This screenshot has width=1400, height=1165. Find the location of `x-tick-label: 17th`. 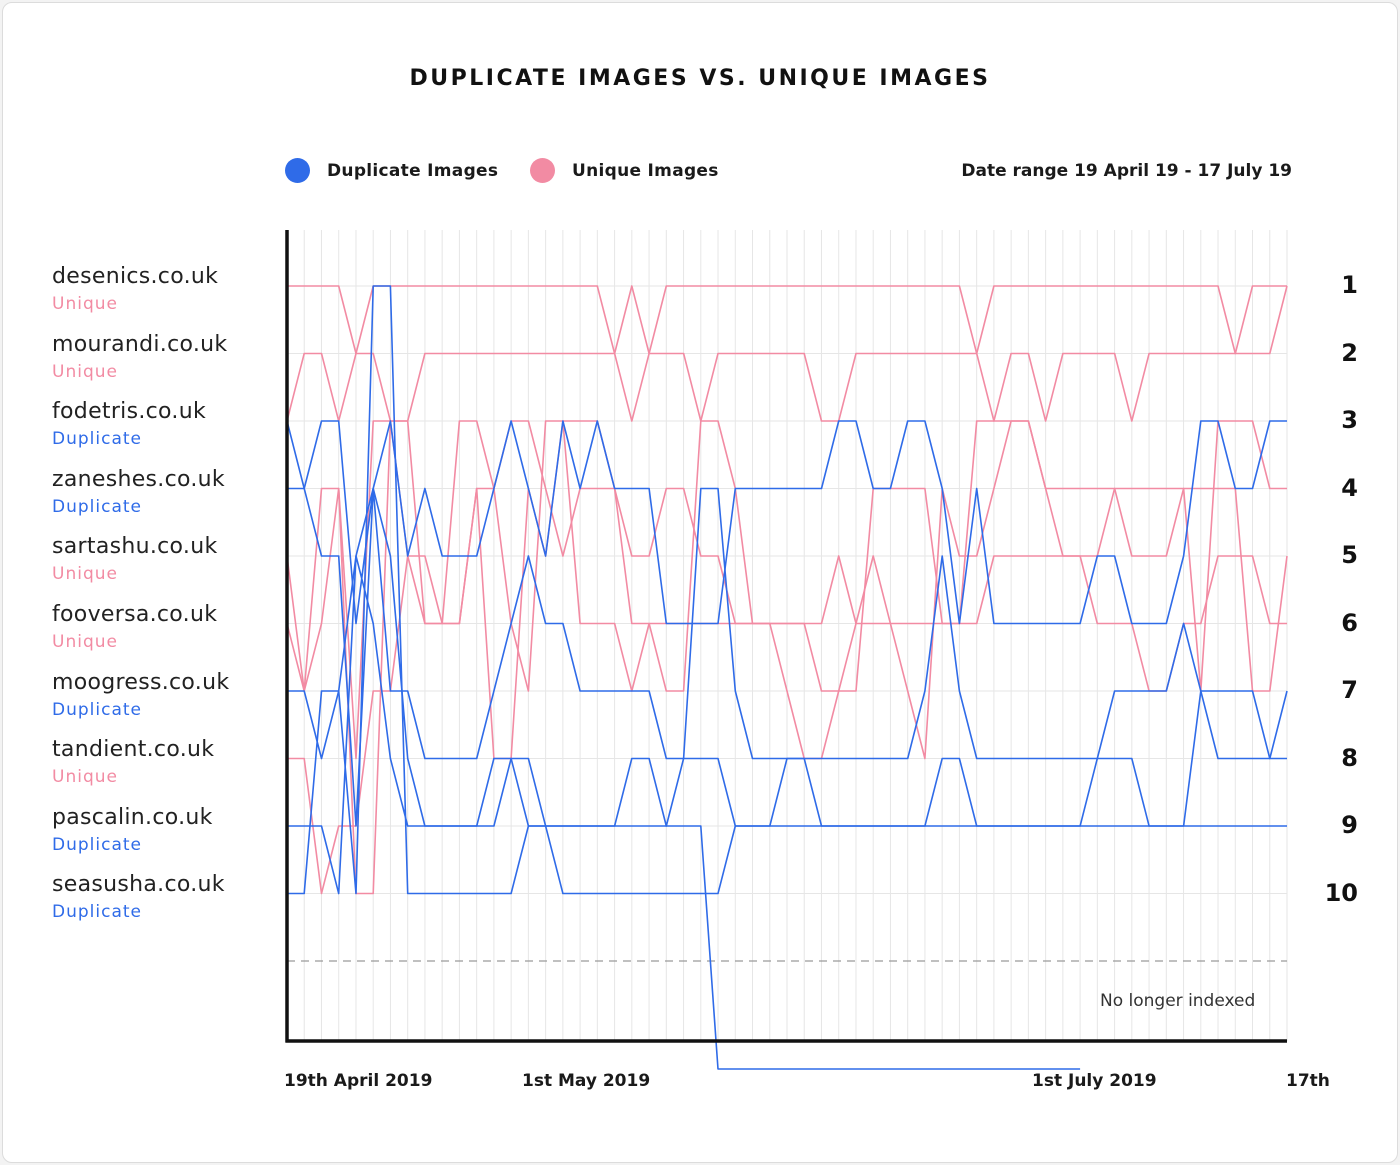

x-tick-label: 17th is located at coordinates (1308, 1081).